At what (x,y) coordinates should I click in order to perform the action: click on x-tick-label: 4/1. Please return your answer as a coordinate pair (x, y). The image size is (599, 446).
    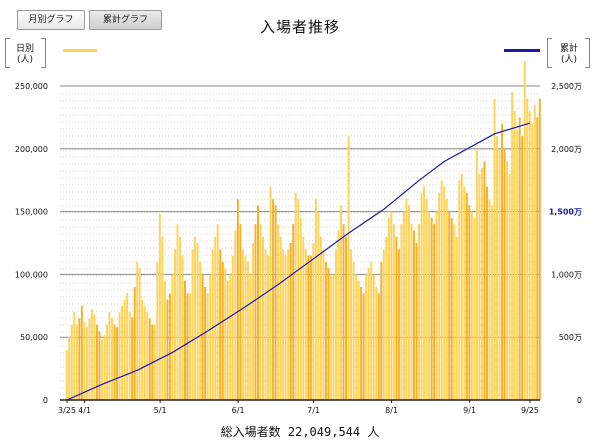
    Looking at the image, I should click on (84, 410).